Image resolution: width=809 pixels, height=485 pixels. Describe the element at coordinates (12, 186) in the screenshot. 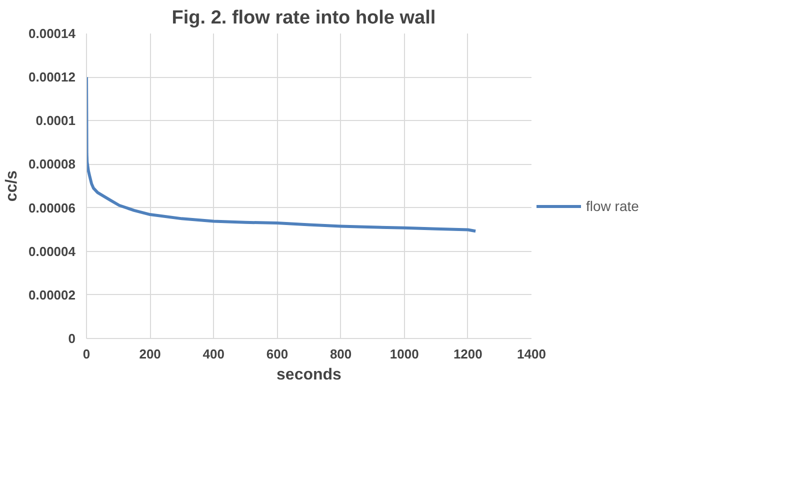

I see `y-axis-title: cc/s` at that location.